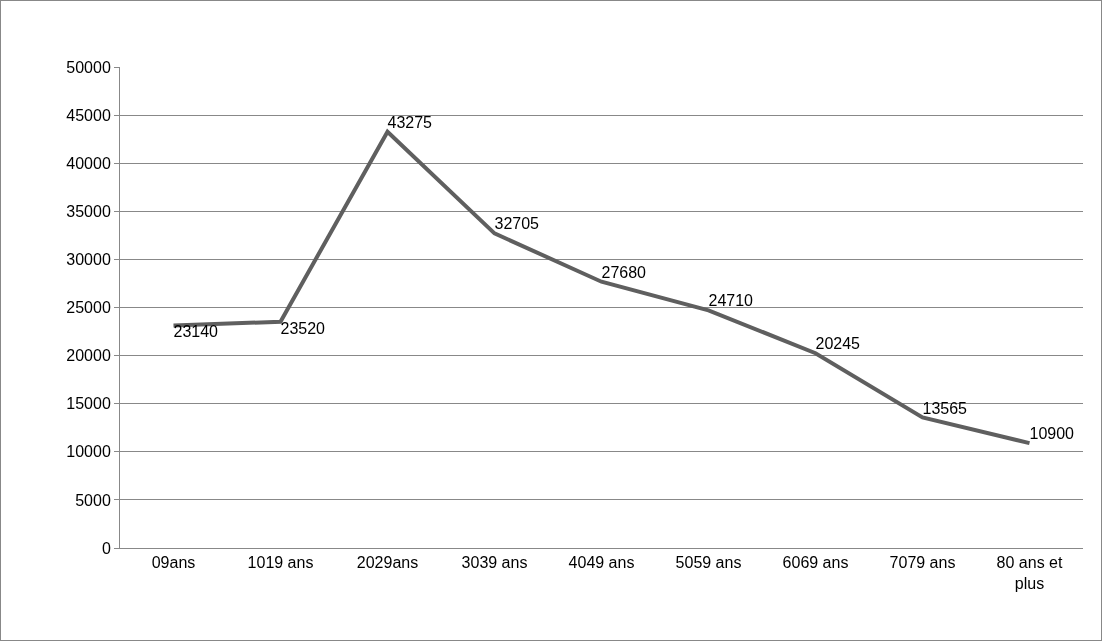 This screenshot has width=1102, height=641. I want to click on data-label: 32705, so click(517, 224).